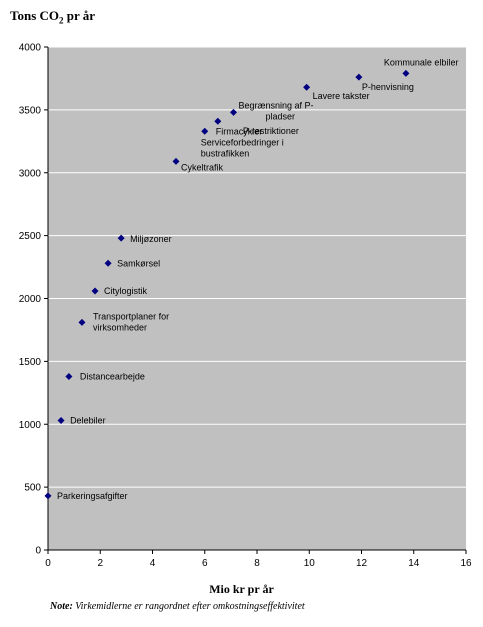 Image resolution: width=483 pixels, height=627 pixels. I want to click on y-tick-label: 0, so click(38, 551).